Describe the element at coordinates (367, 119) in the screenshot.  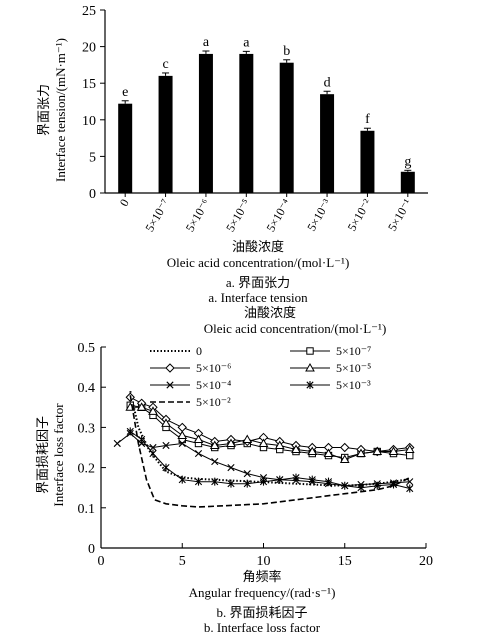
I see `significance-letter: f` at that location.